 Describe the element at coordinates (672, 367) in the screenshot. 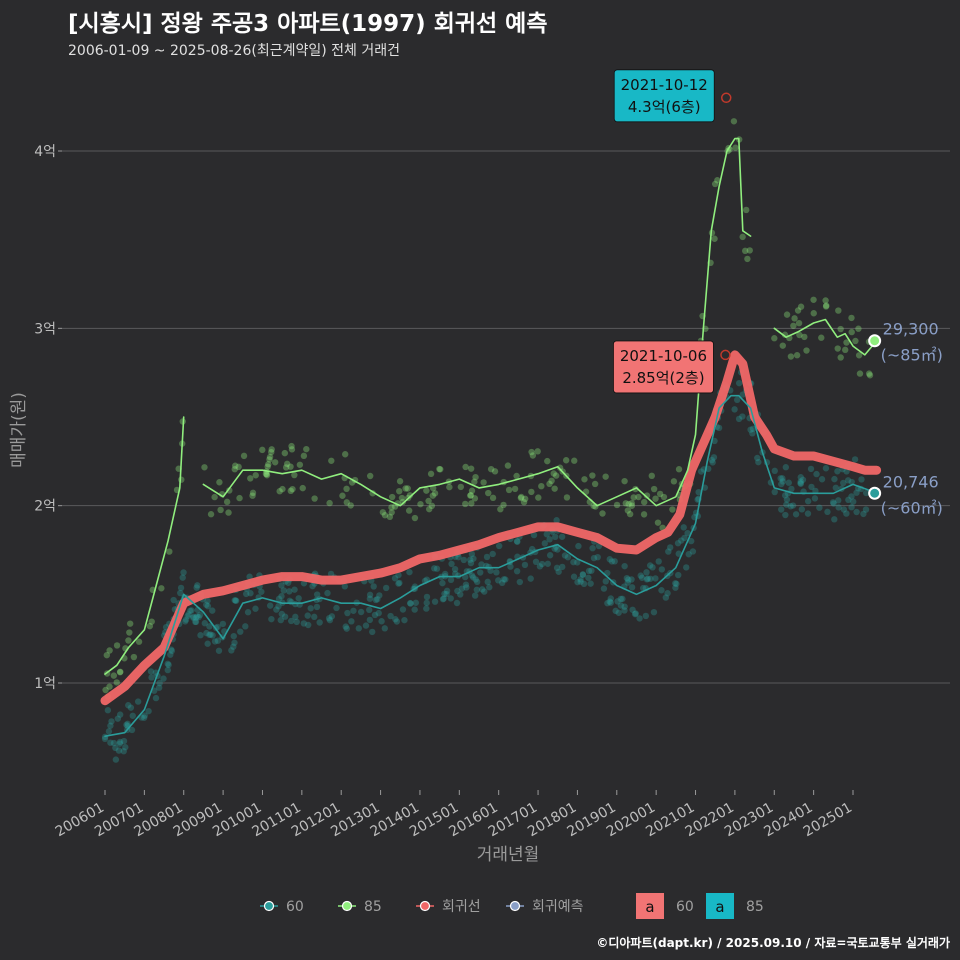

I see `annotation-2021-10-06: 2021-10-06 2.85억(2층)` at that location.